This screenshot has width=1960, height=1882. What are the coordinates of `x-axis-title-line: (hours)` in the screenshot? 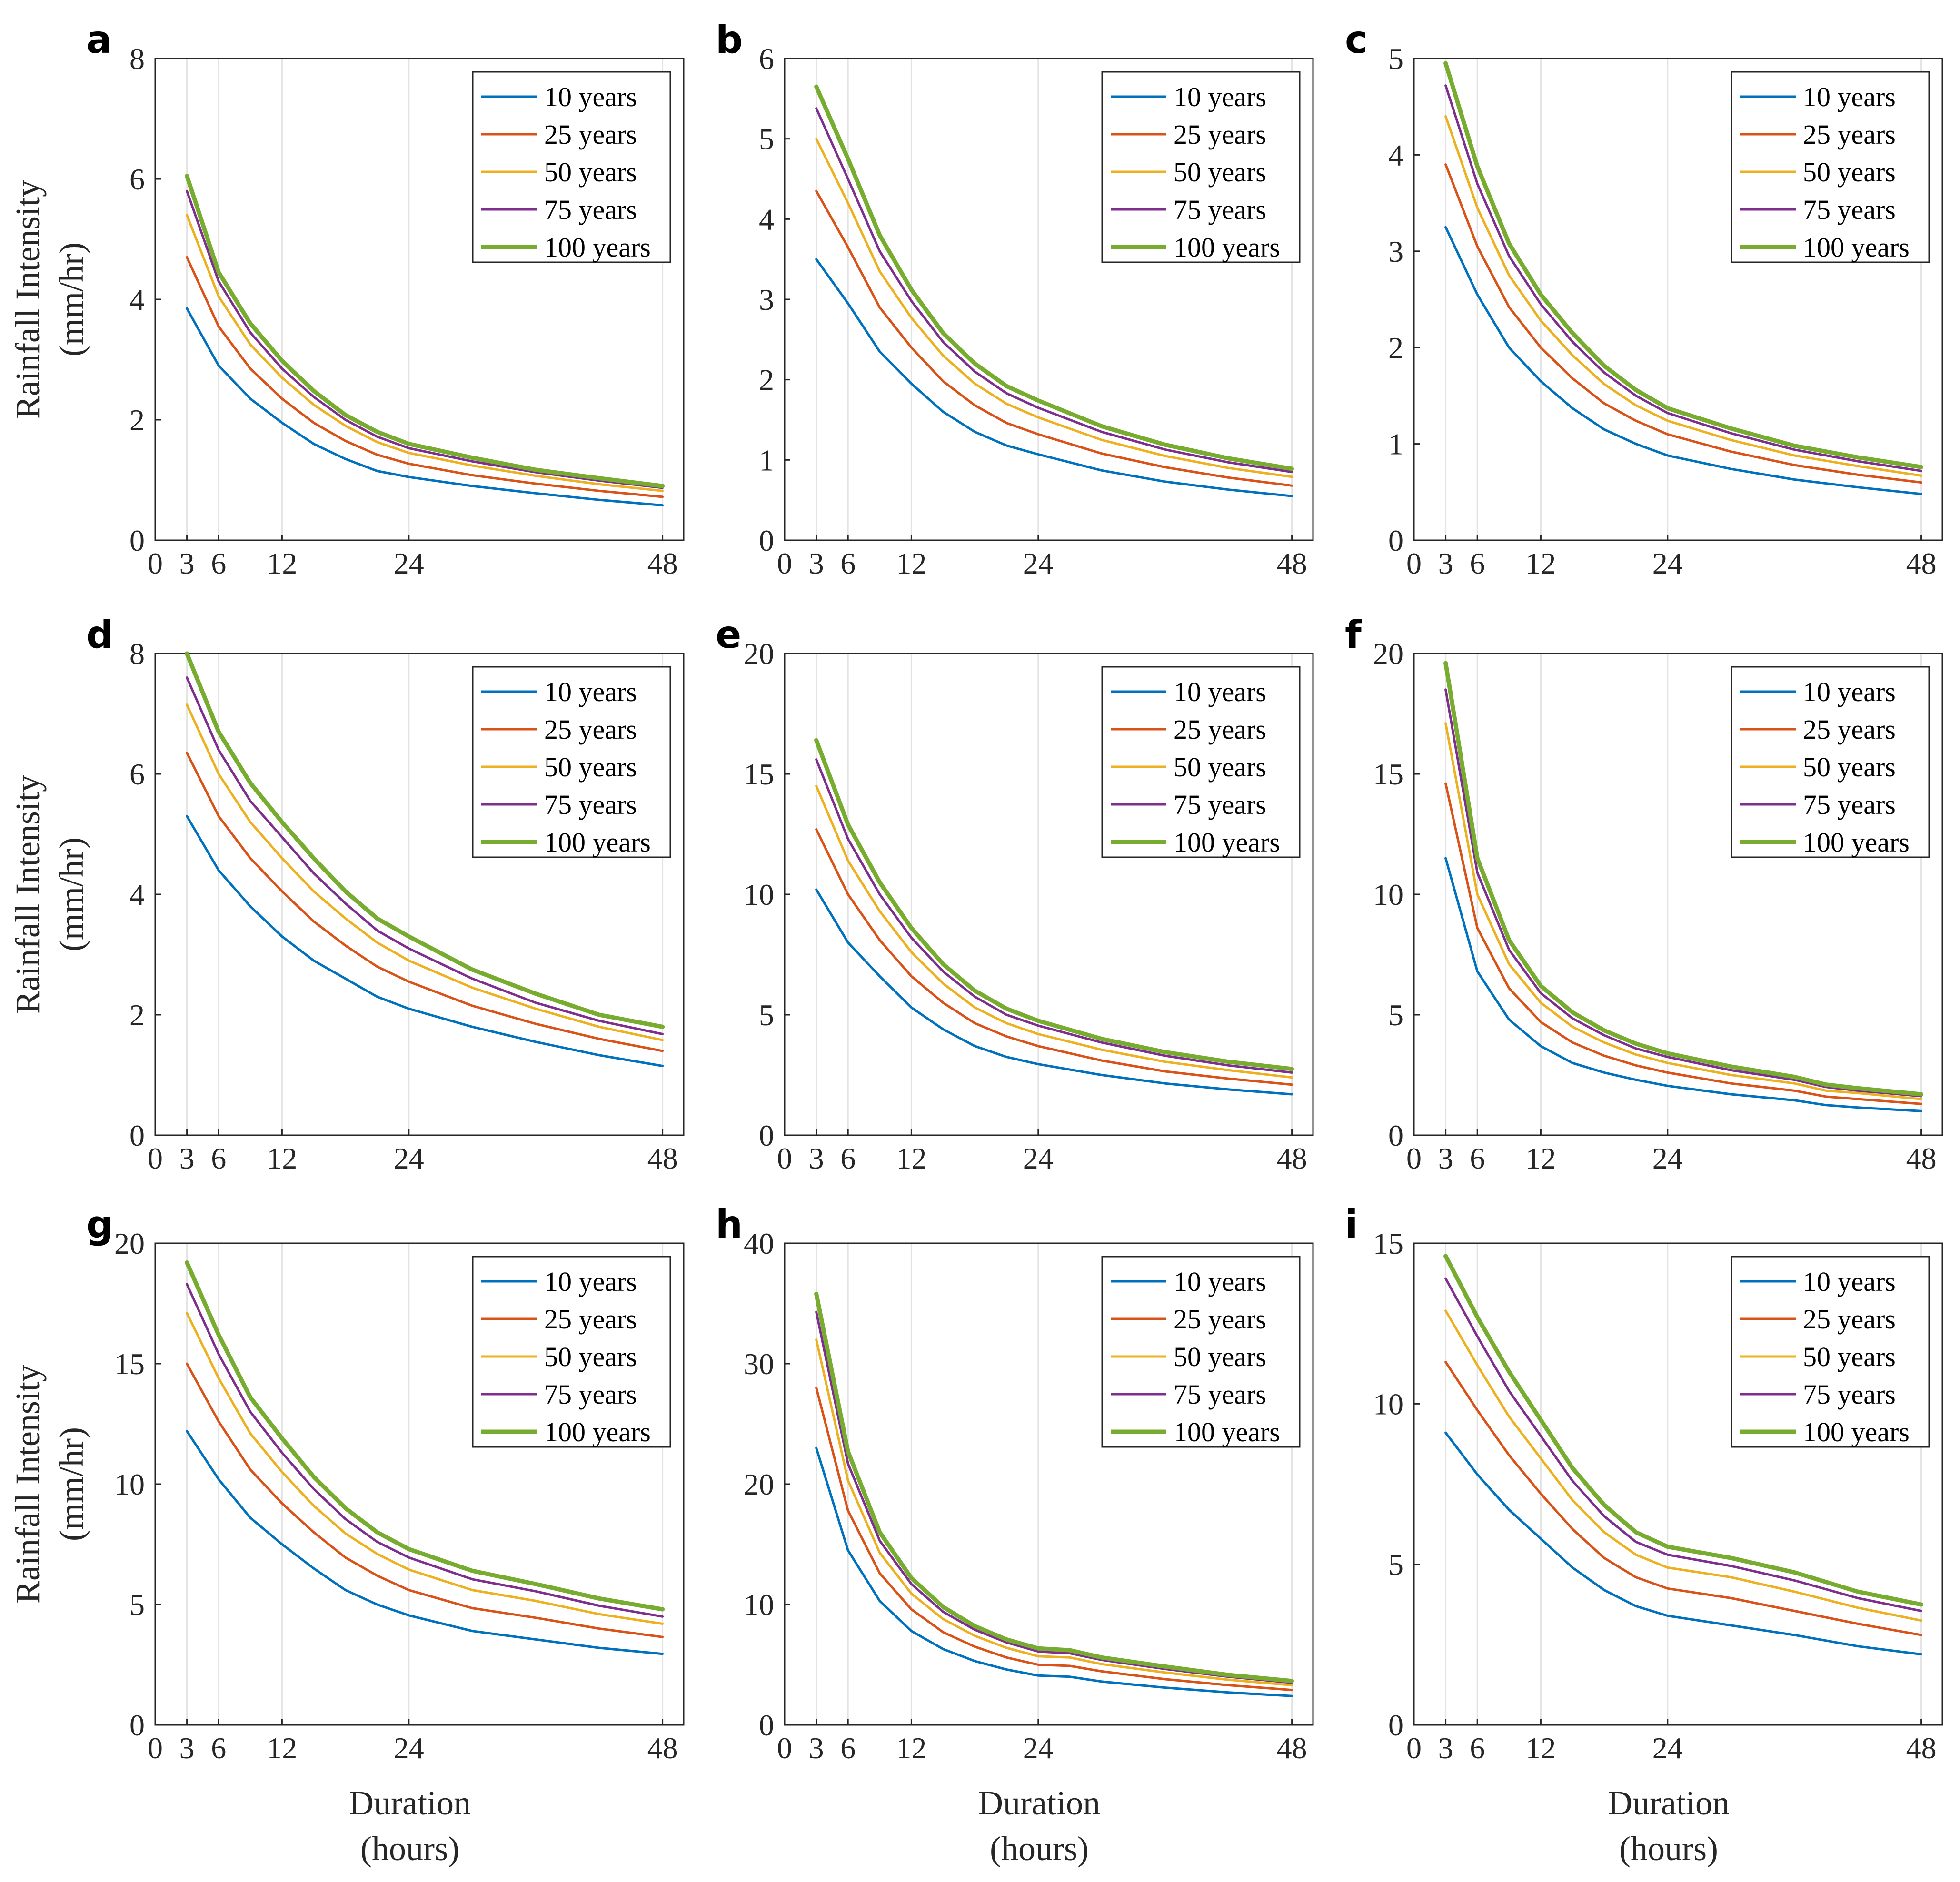 It's located at (409, 1849).